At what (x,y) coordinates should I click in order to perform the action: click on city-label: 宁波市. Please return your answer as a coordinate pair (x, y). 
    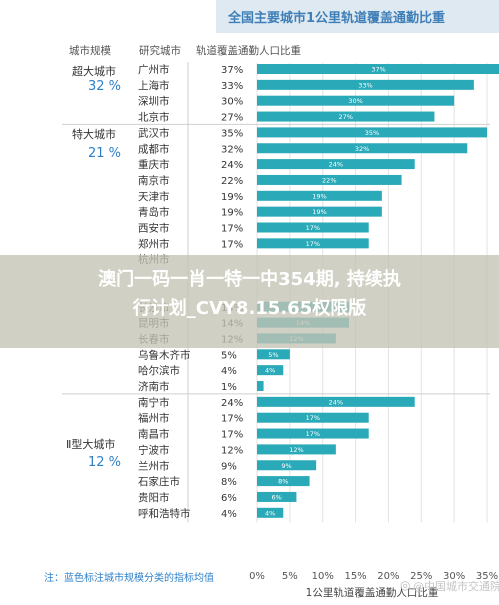
    Looking at the image, I should click on (154, 449).